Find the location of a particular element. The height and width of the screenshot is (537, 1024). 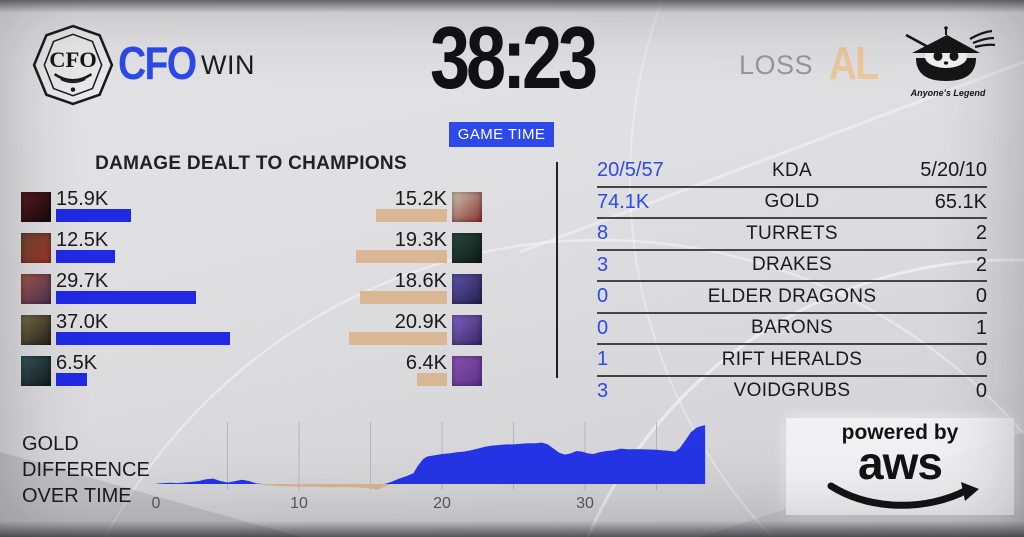

table-row: 3 VOIDGRUBS 0 is located at coordinates (792, 392).